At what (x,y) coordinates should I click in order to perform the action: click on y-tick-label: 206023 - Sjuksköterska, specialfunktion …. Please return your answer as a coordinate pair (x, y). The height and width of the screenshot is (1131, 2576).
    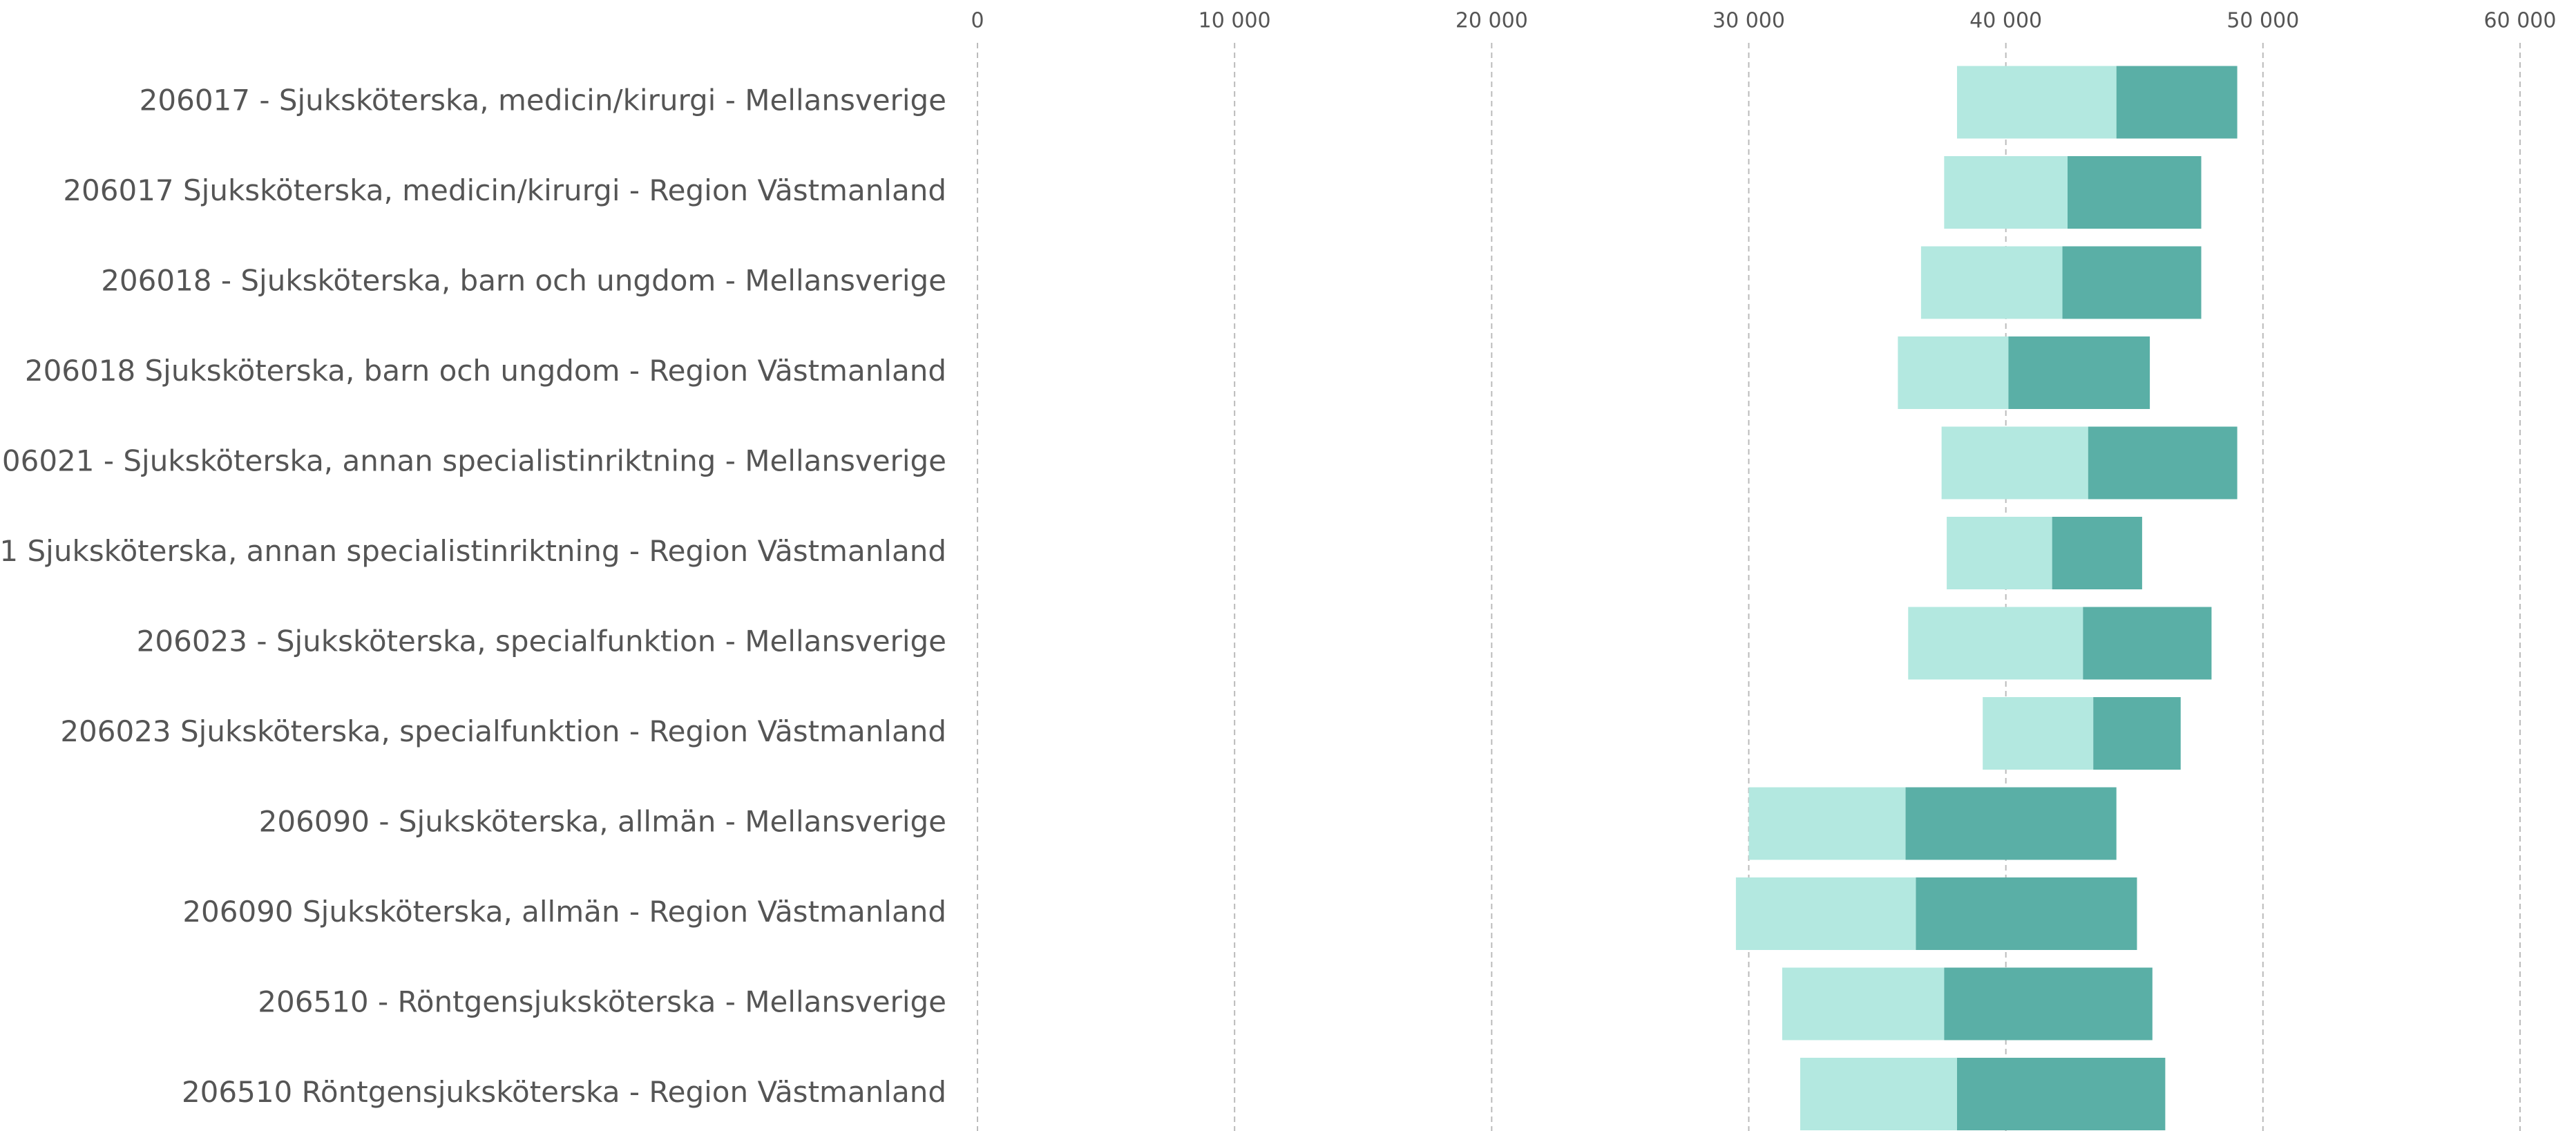
    Looking at the image, I should click on (541, 642).